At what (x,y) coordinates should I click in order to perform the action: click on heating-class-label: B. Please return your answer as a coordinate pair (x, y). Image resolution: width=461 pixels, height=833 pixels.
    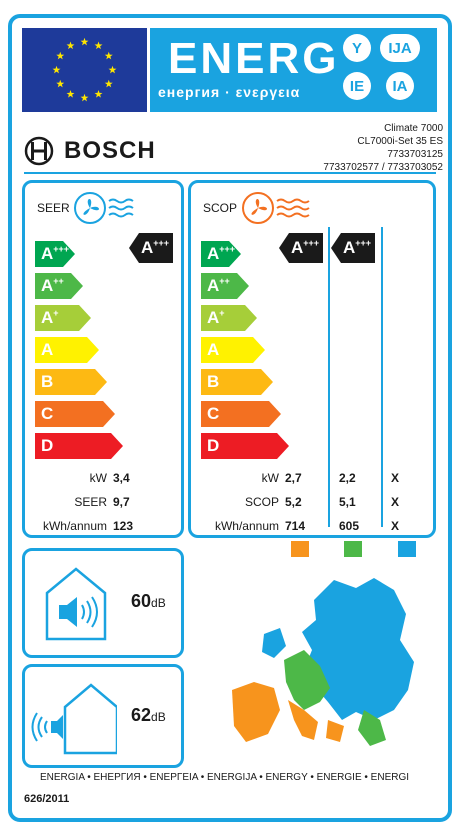
    Looking at the image, I should click on (213, 381).